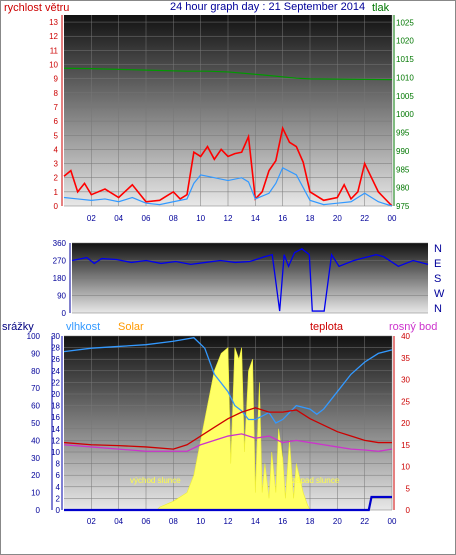 Image resolution: width=456 pixels, height=555 pixels. What do you see at coordinates (55, 429) in the screenshot?
I see `mid-tick-label: 14` at bounding box center [55, 429].